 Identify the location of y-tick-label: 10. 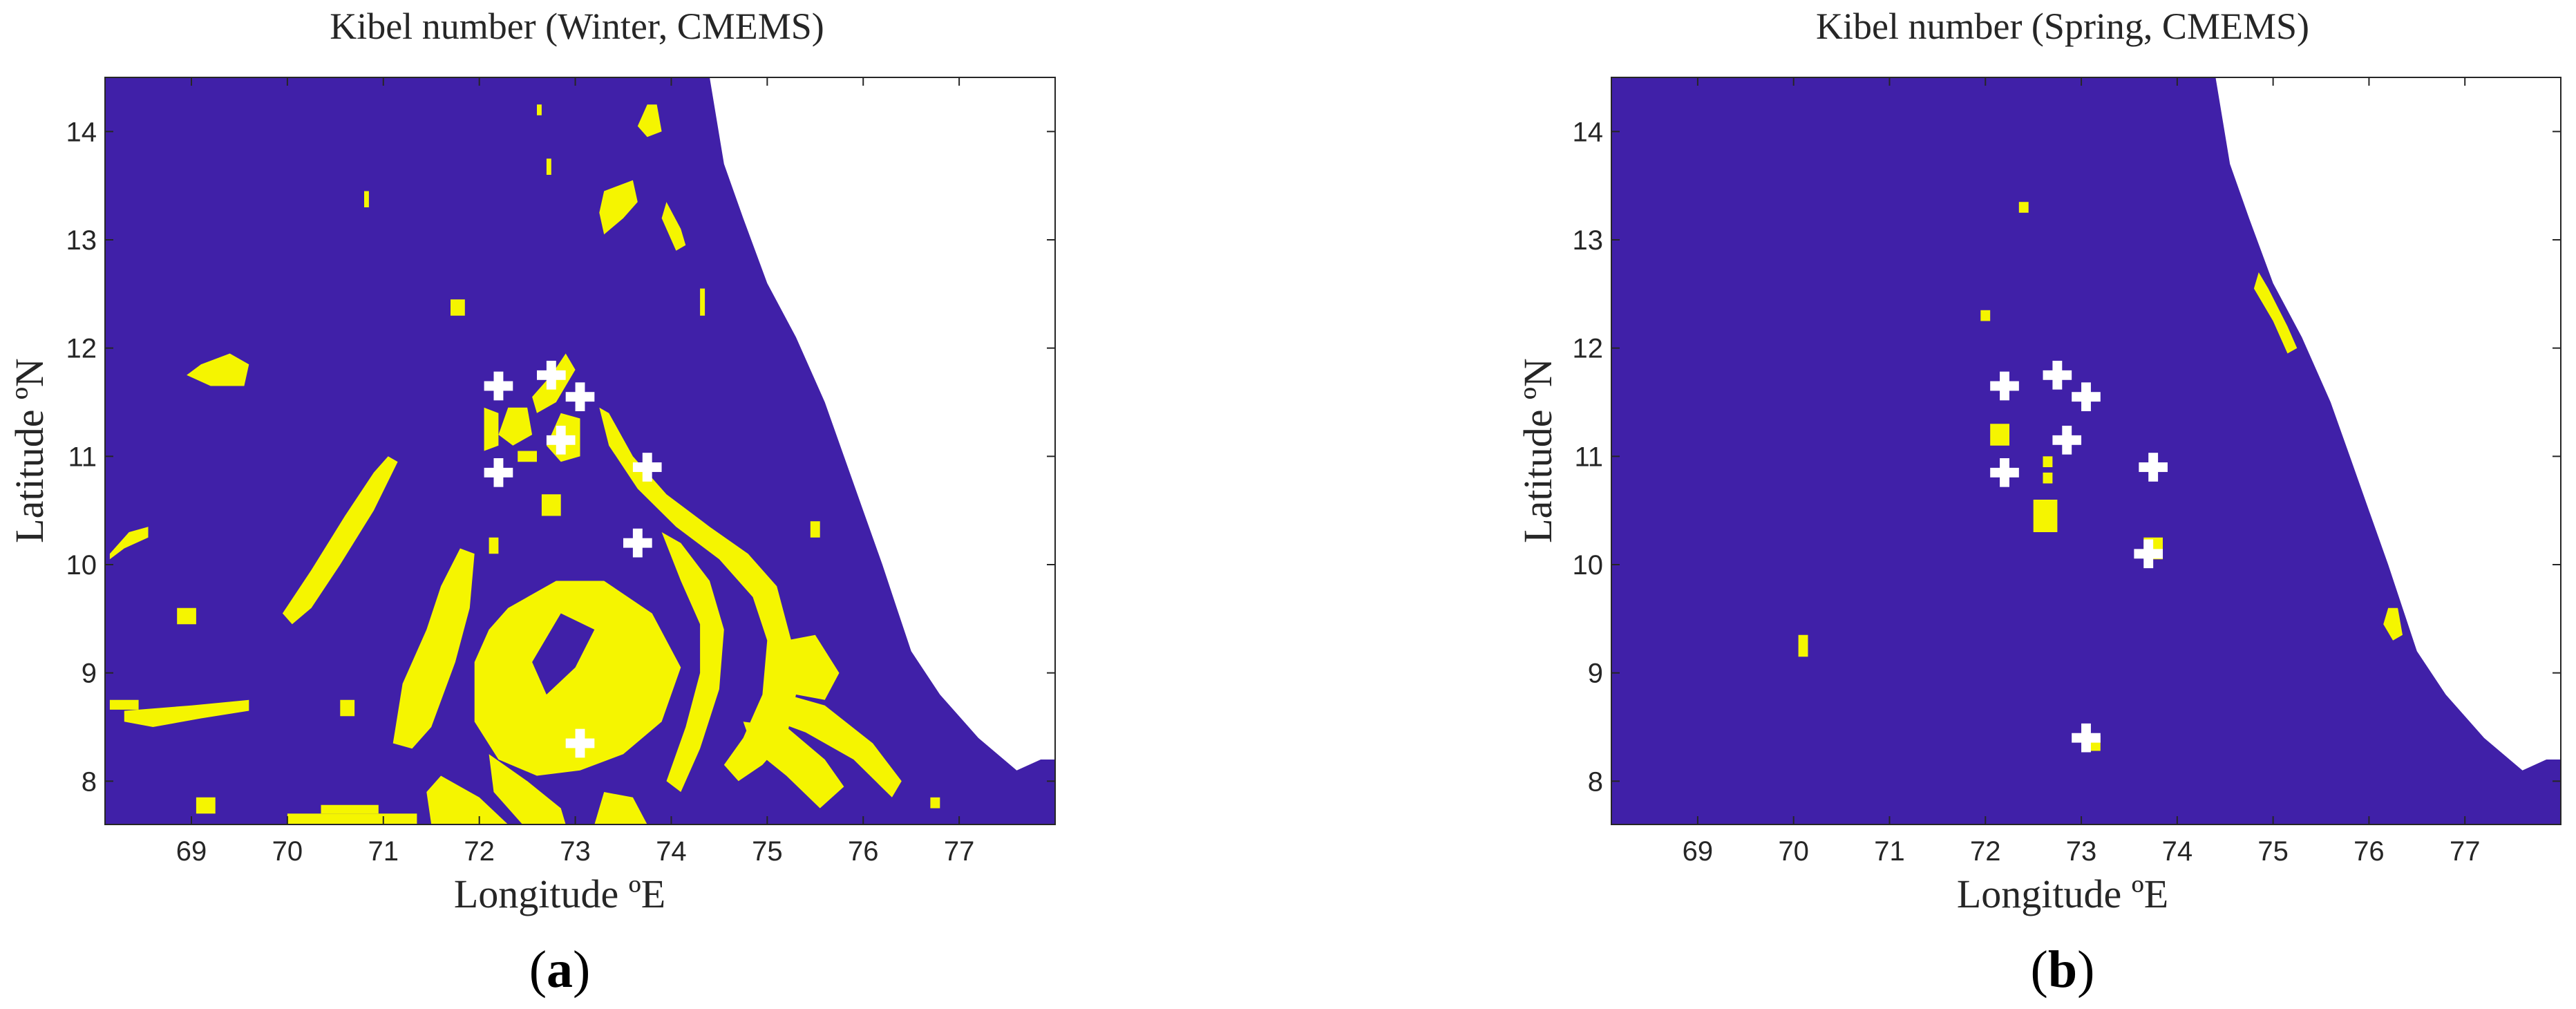
(1588, 565).